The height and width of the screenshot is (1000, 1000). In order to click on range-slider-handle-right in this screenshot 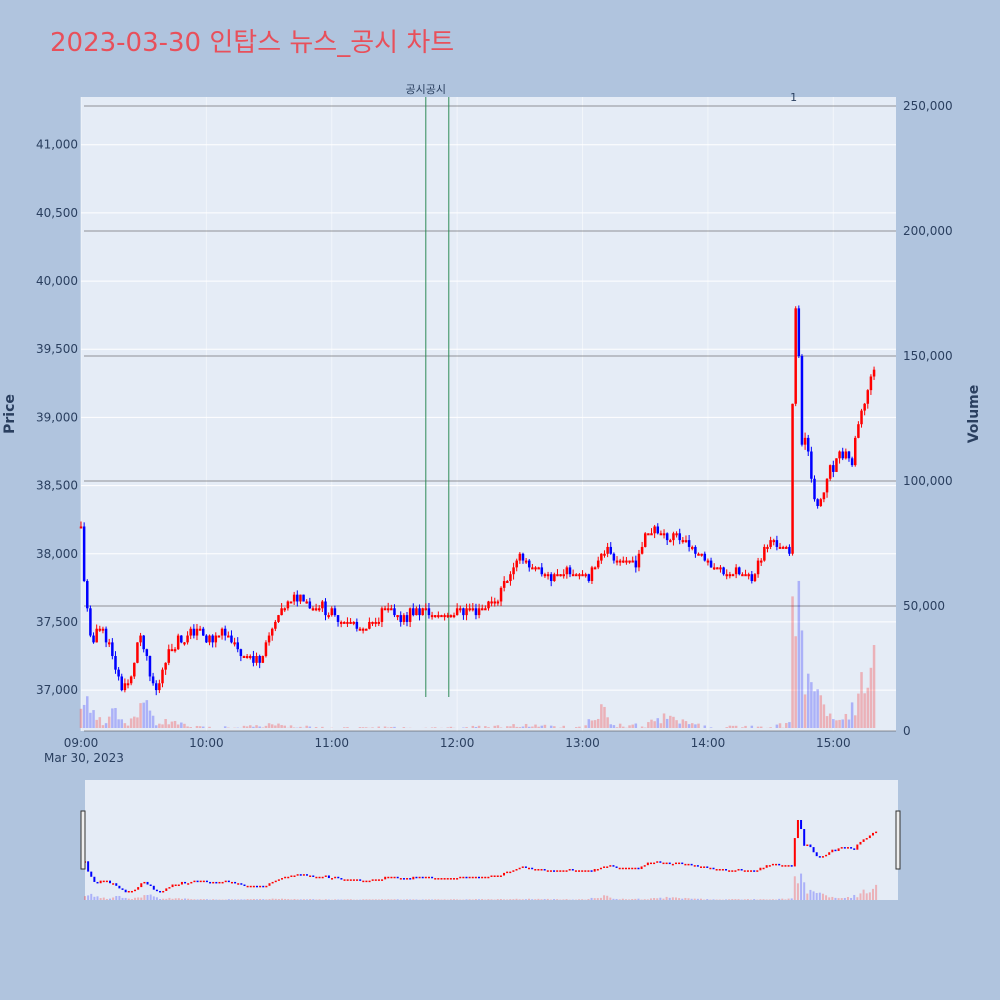, I will do `click(898, 840)`.